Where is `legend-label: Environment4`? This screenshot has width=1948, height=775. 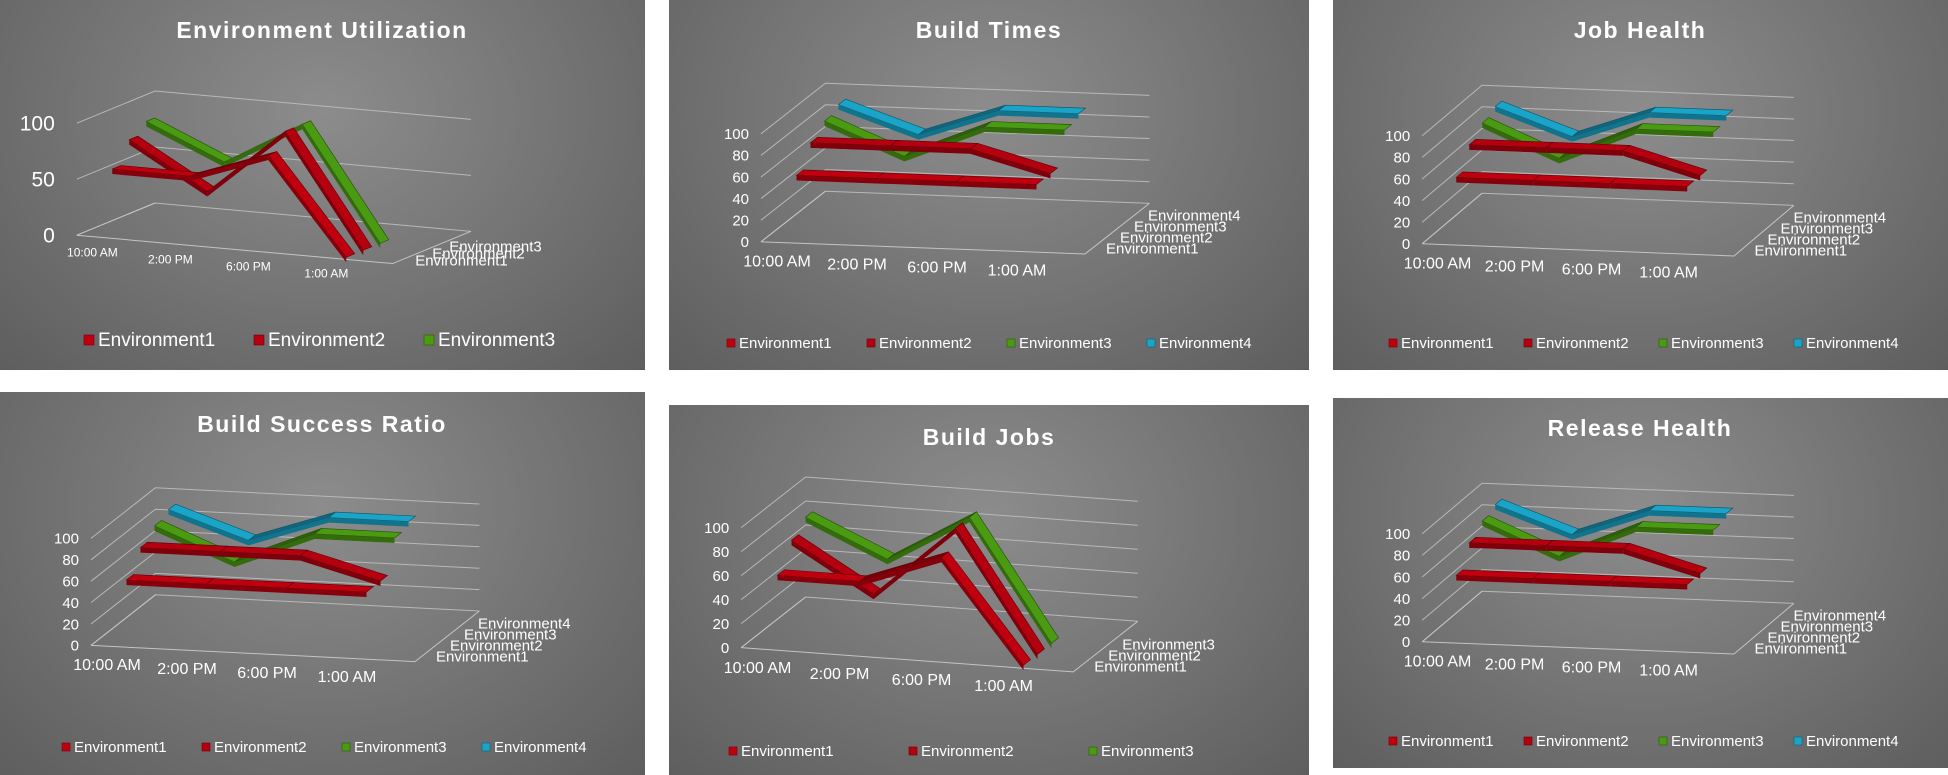
legend-label: Environment4 is located at coordinates (1205, 343).